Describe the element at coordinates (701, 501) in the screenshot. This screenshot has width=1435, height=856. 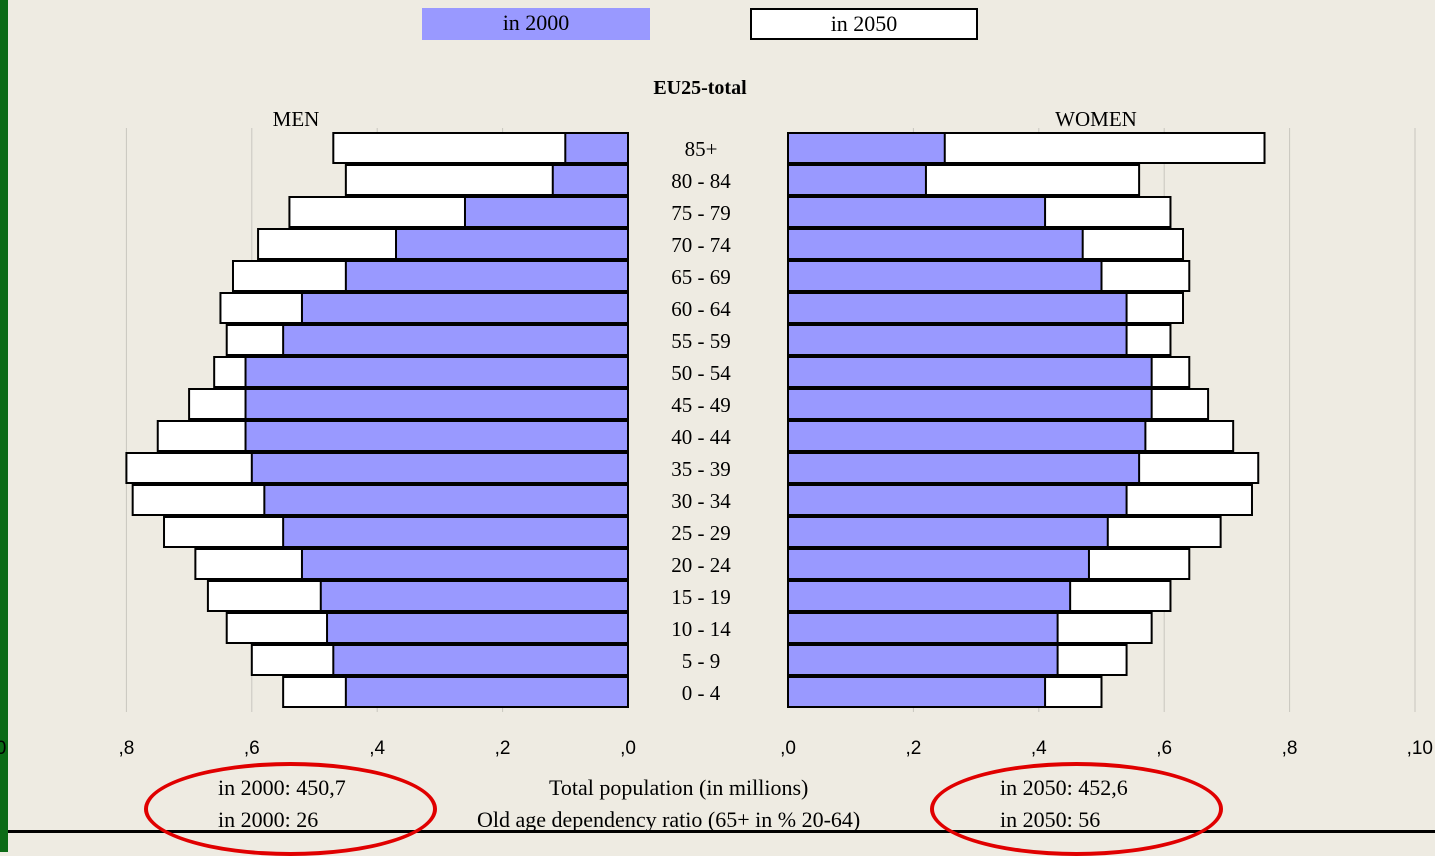
I see `age-group-label: 30 - 34` at that location.